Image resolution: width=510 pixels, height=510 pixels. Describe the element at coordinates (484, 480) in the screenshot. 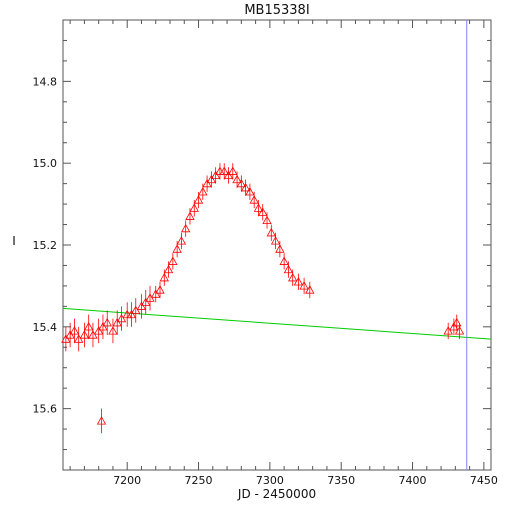

I see `x-tick-label: 7450` at that location.